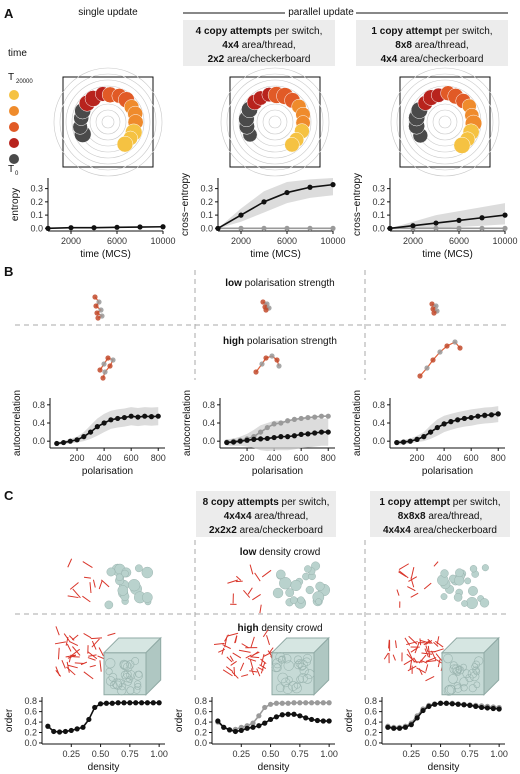 This screenshot has height=774, width=520. I want to click on label-low-polarisation: low polarisation strength, so click(280, 283).